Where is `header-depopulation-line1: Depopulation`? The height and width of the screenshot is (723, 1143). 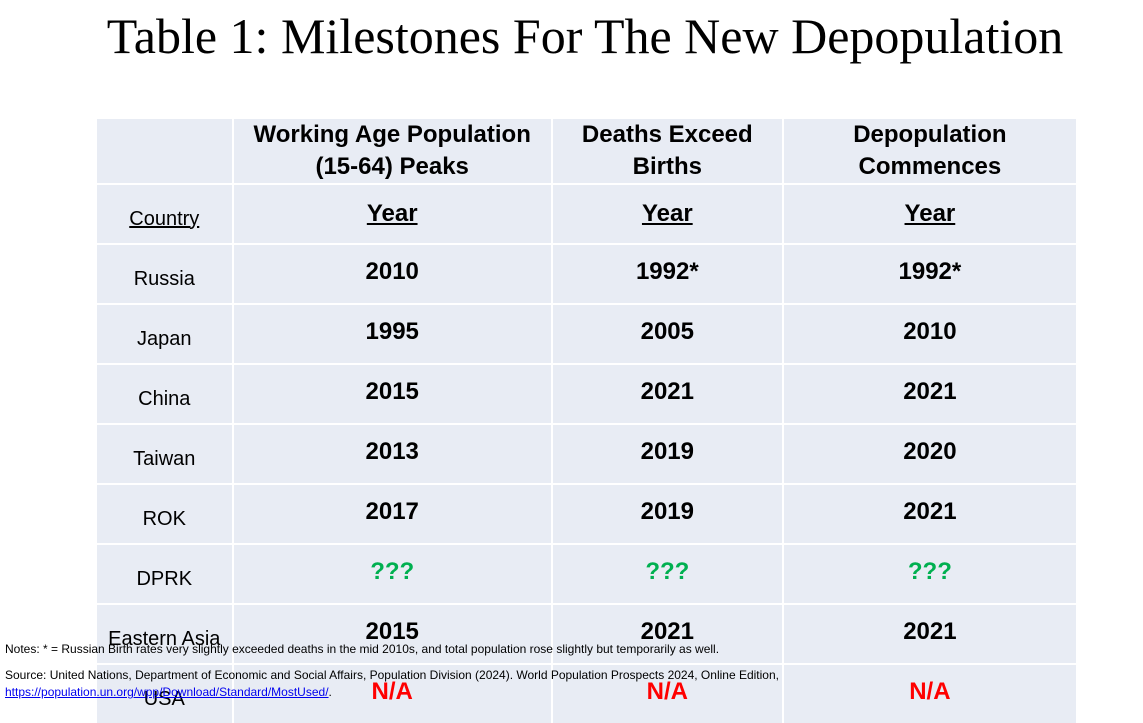
header-depopulation-line1: Depopulation is located at coordinates (930, 134).